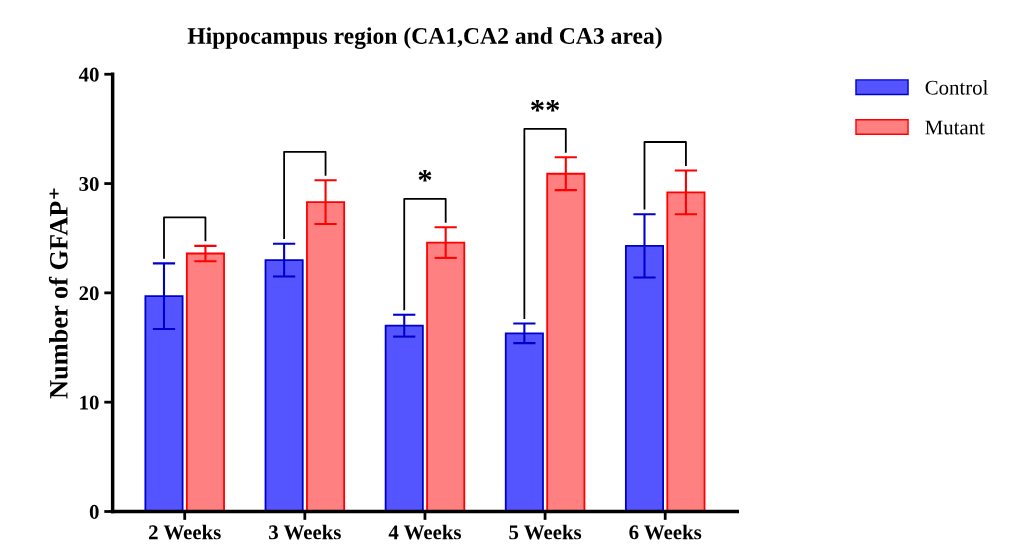  I want to click on y-tick-label: 30, so click(89, 183).